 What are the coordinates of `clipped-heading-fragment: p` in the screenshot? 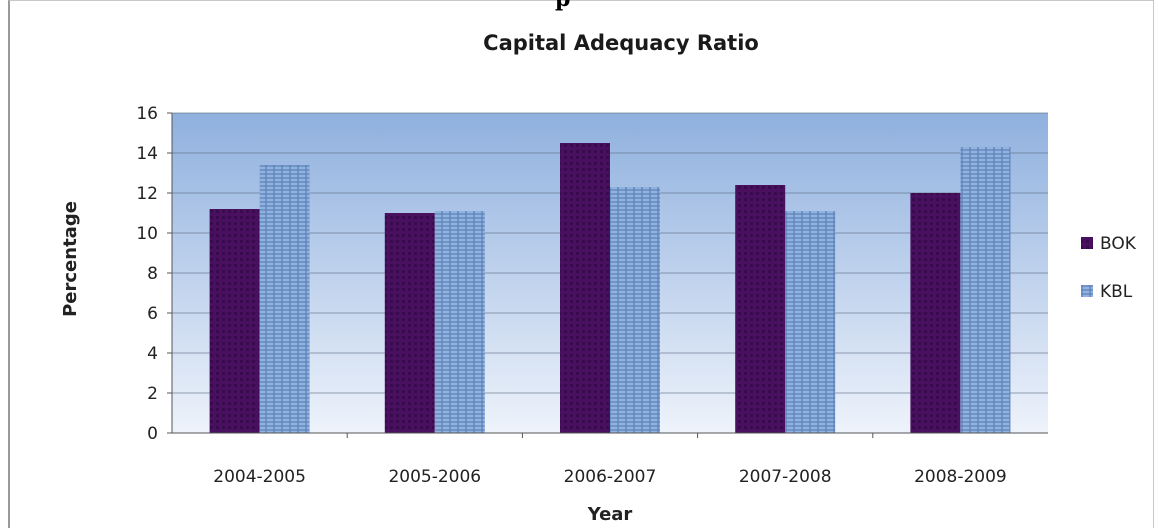 It's located at (562, 6).